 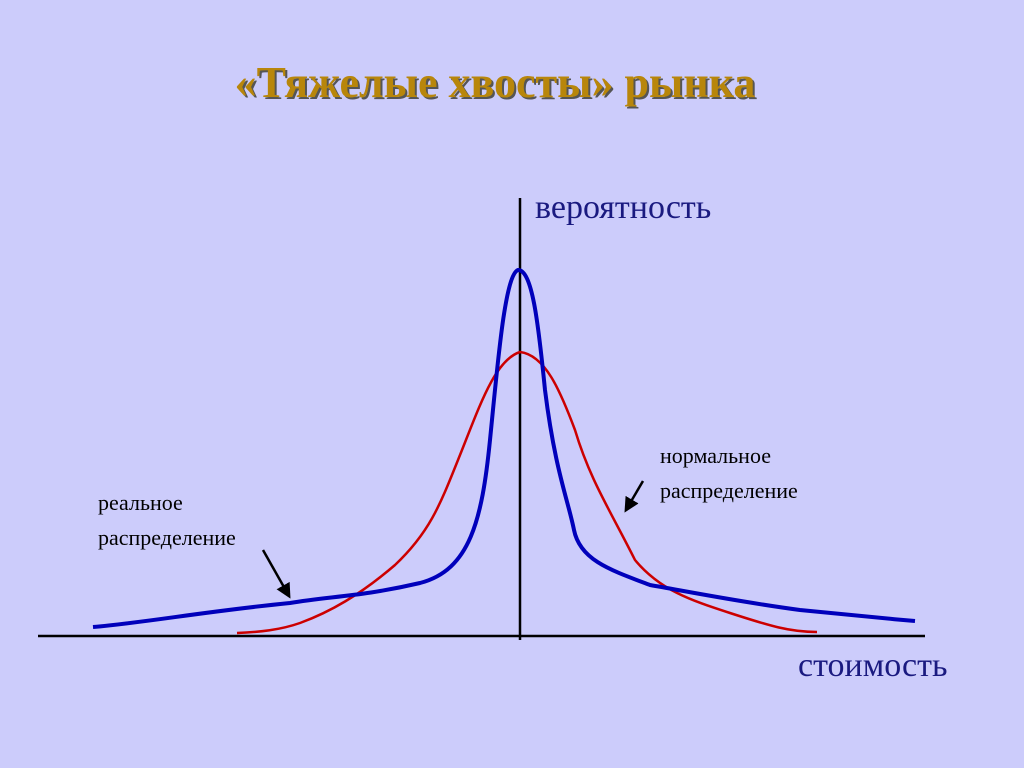 I want to click on title: «Тяжелые хвосты» рынка, so click(x=495, y=82).